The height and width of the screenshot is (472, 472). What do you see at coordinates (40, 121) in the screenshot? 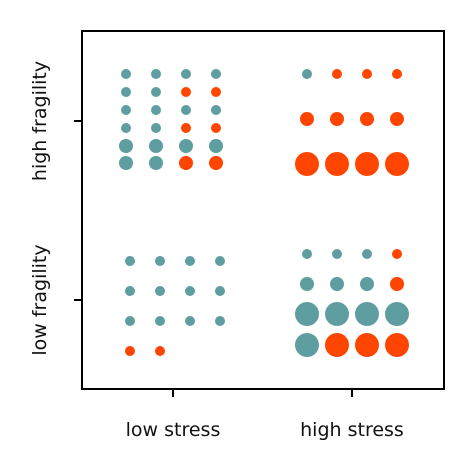
I see `y-tick-label-high-fragility: high fragility` at bounding box center [40, 121].